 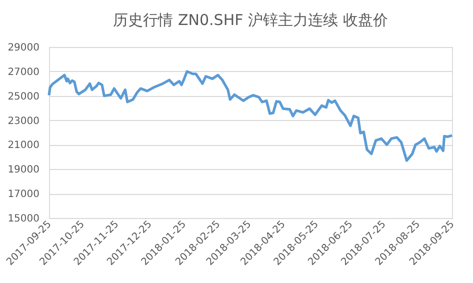 What do you see at coordinates (250, 20) in the screenshot?
I see `chart-title: 历史行情 ZN0.SHF 沪锌主力连续 收盘价` at bounding box center [250, 20].